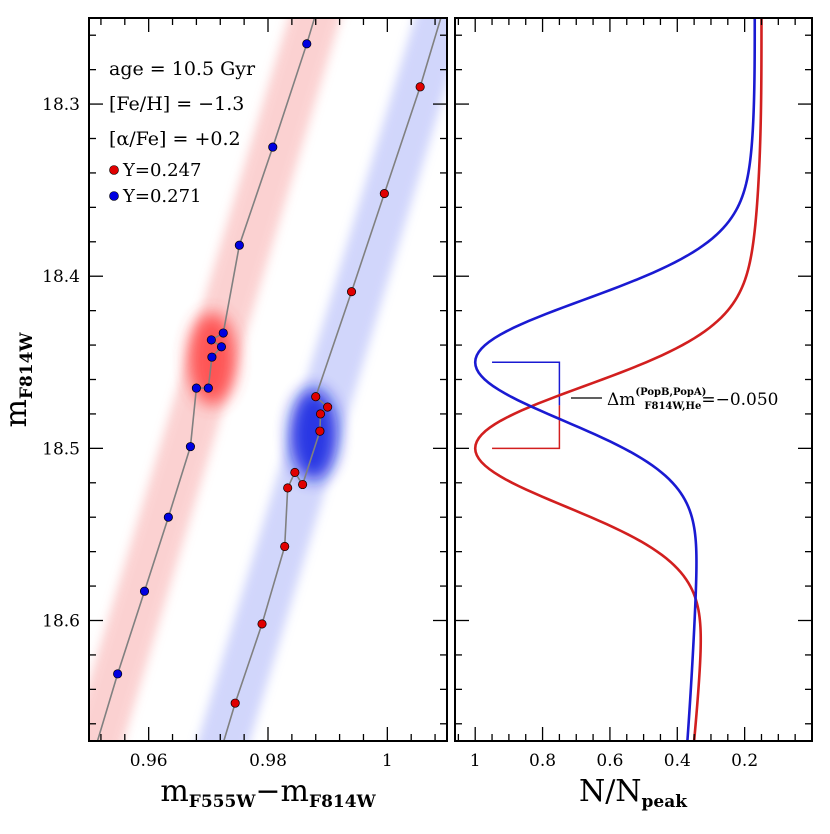  Describe the element at coordinates (162, 196) in the screenshot. I see `legend-label-blue: Y=0.271` at that location.